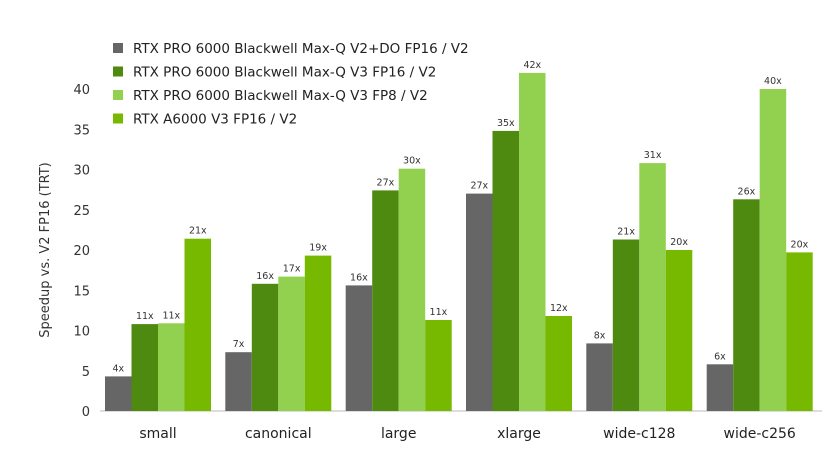  What do you see at coordinates (519, 434) in the screenshot?
I see `category-label: xlarge` at bounding box center [519, 434].